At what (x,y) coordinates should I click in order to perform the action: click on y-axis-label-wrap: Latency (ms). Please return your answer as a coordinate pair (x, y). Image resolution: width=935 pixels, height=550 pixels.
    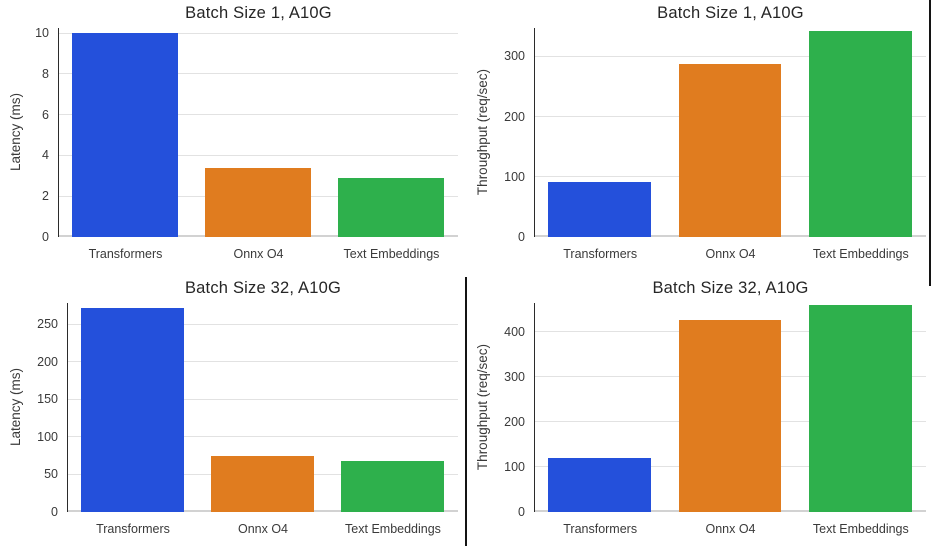
    Looking at the image, I should click on (15, 132).